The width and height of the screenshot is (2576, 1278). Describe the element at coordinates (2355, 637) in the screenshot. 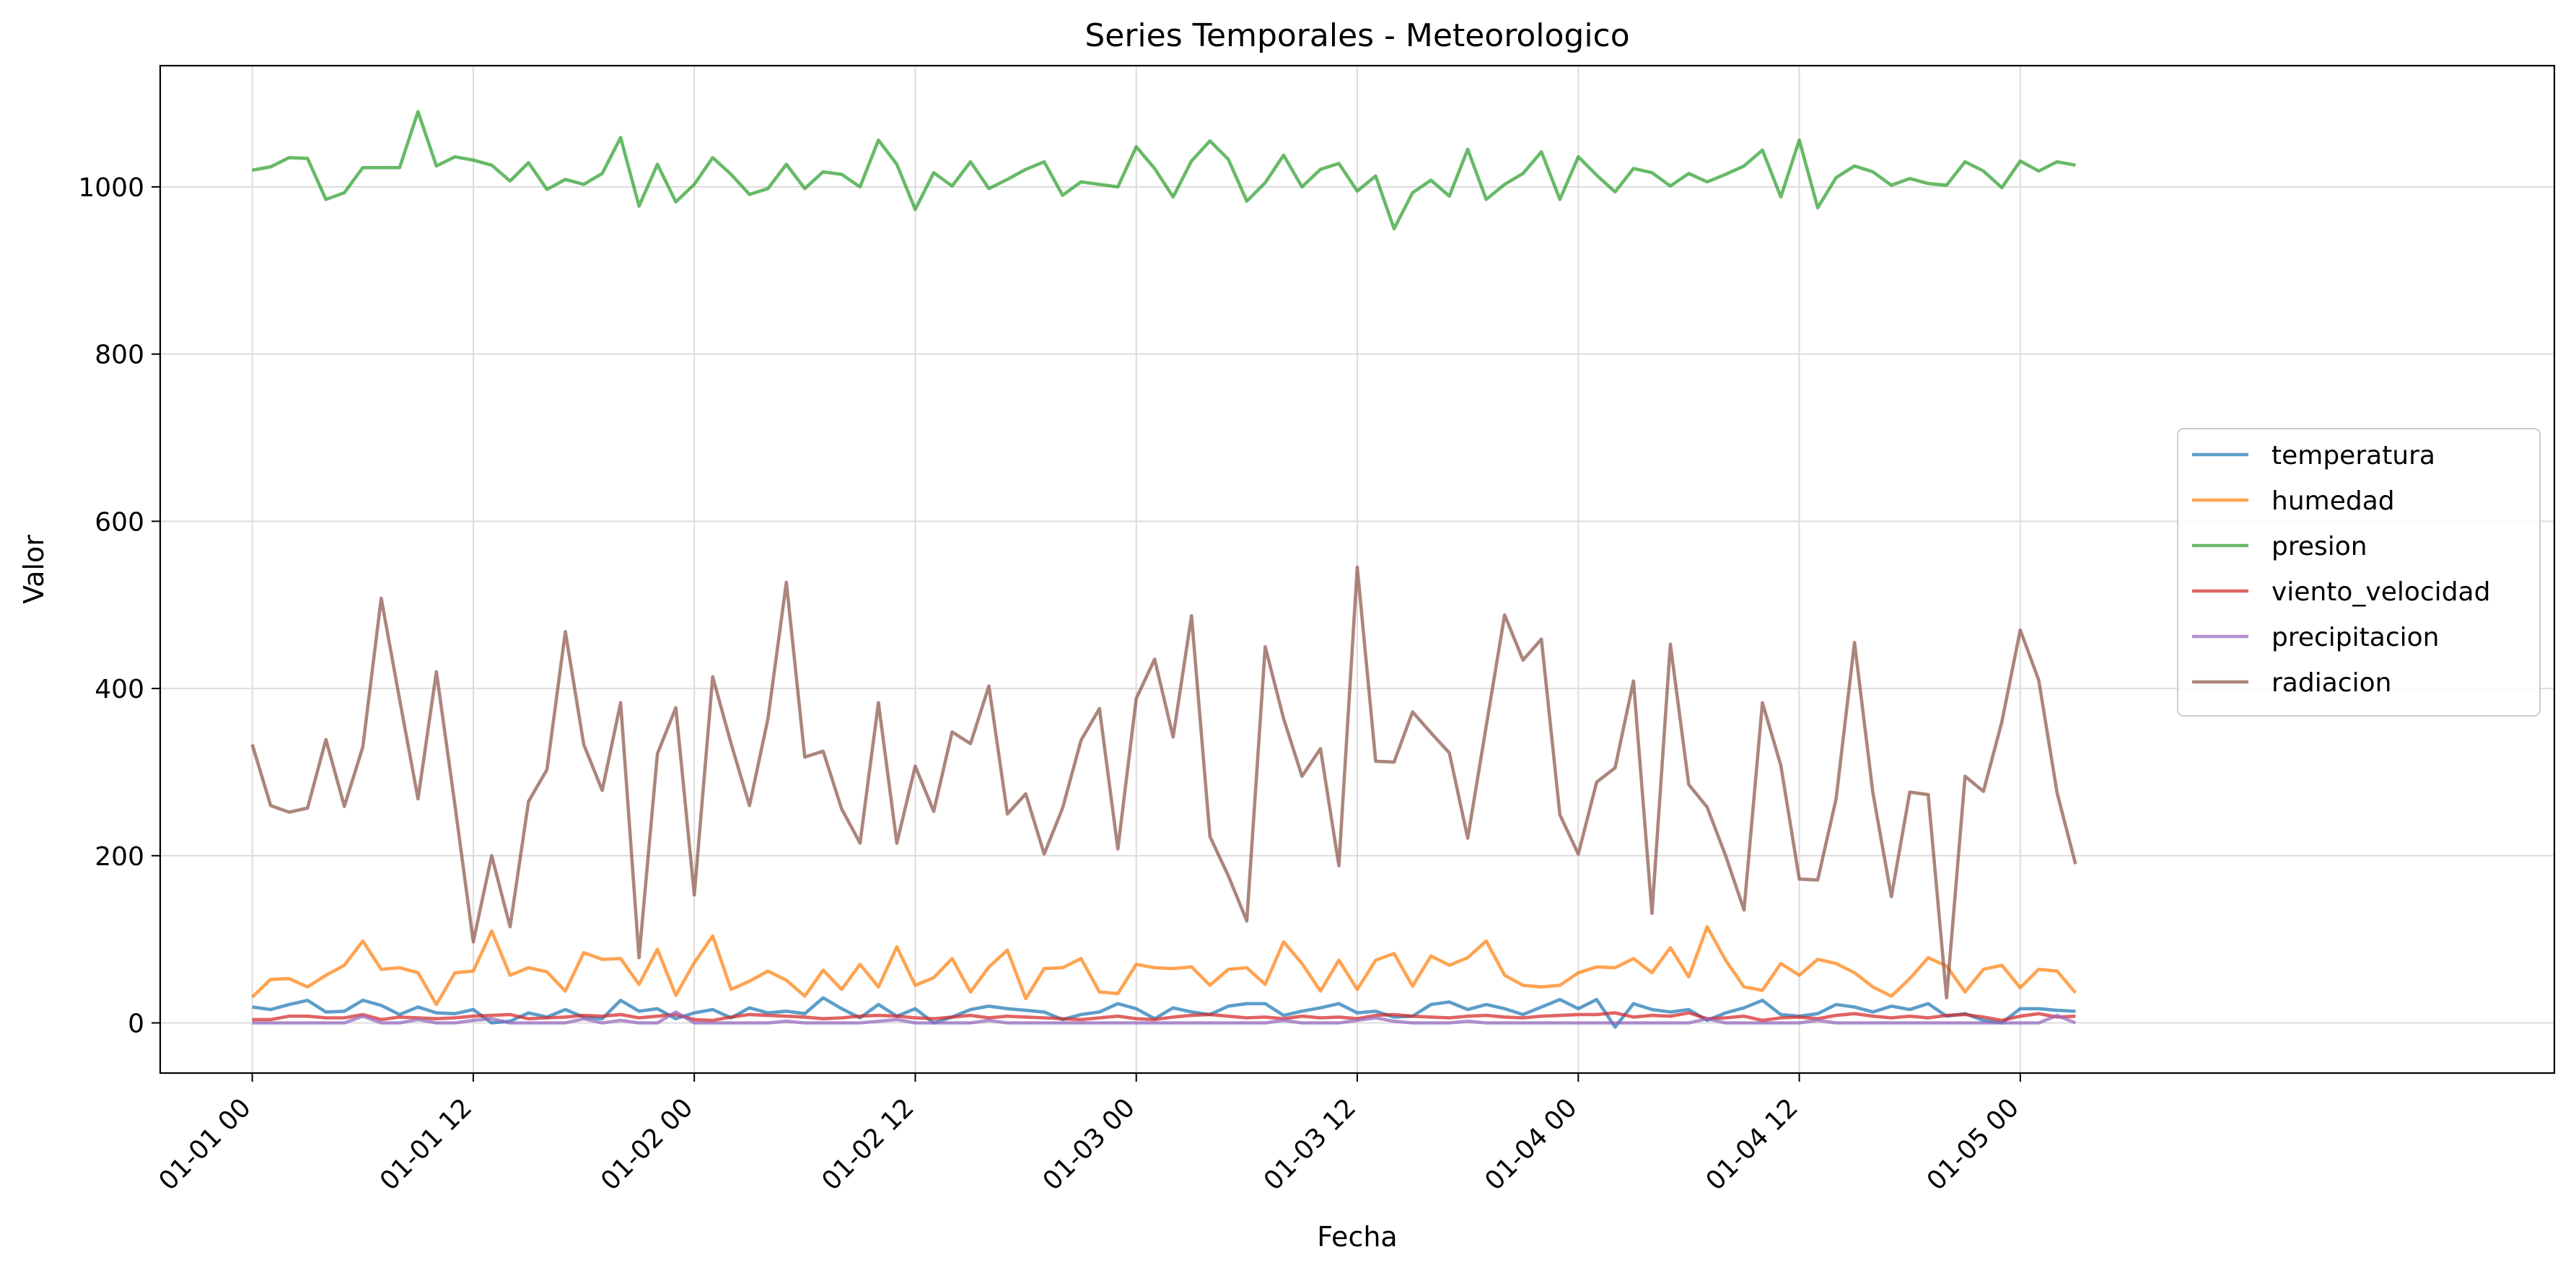

I see `legend-label: precipitacion` at that location.